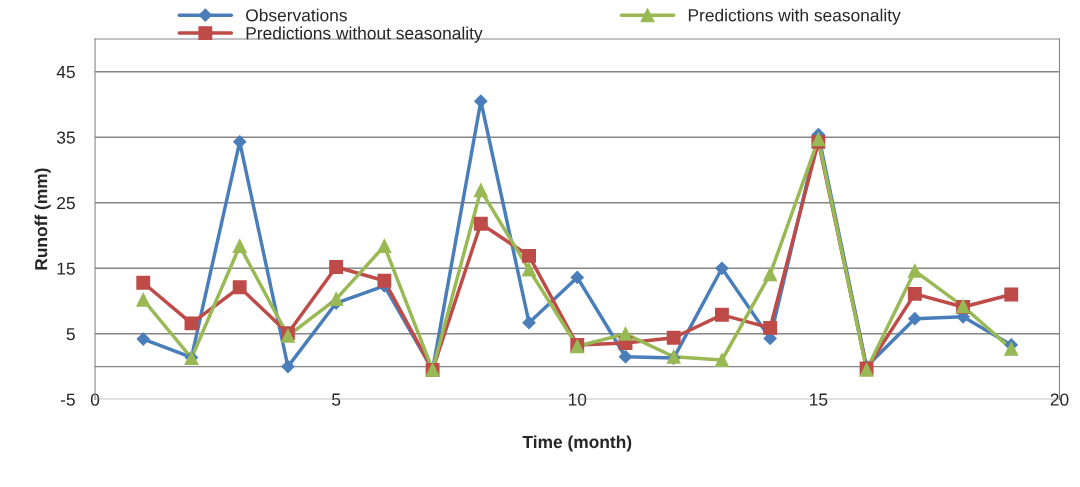 The height and width of the screenshot is (487, 1080). Describe the element at coordinates (67, 399) in the screenshot. I see `y-tick-label: -5` at that location.